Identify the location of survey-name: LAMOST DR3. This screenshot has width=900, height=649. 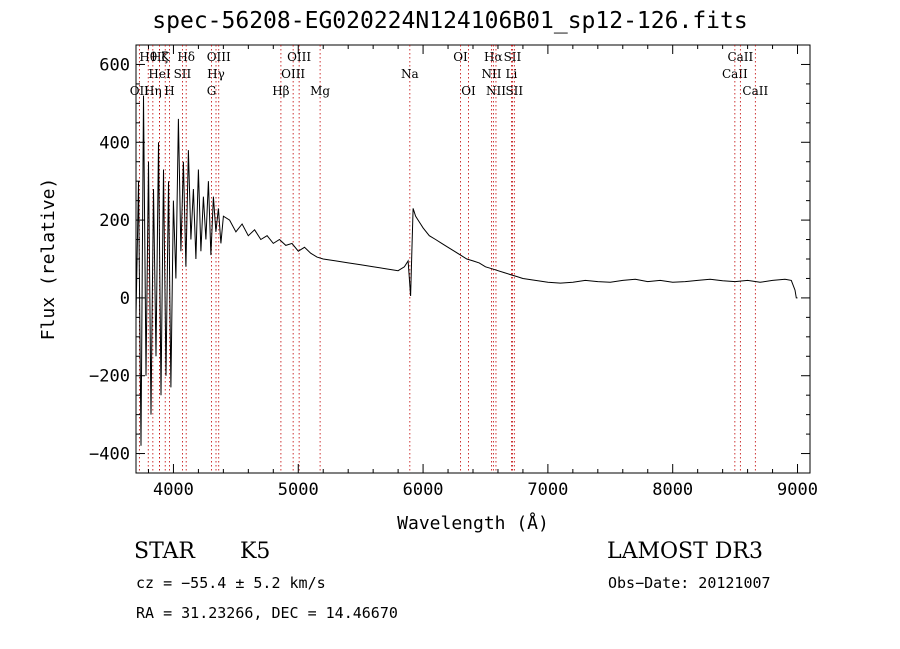
(685, 551).